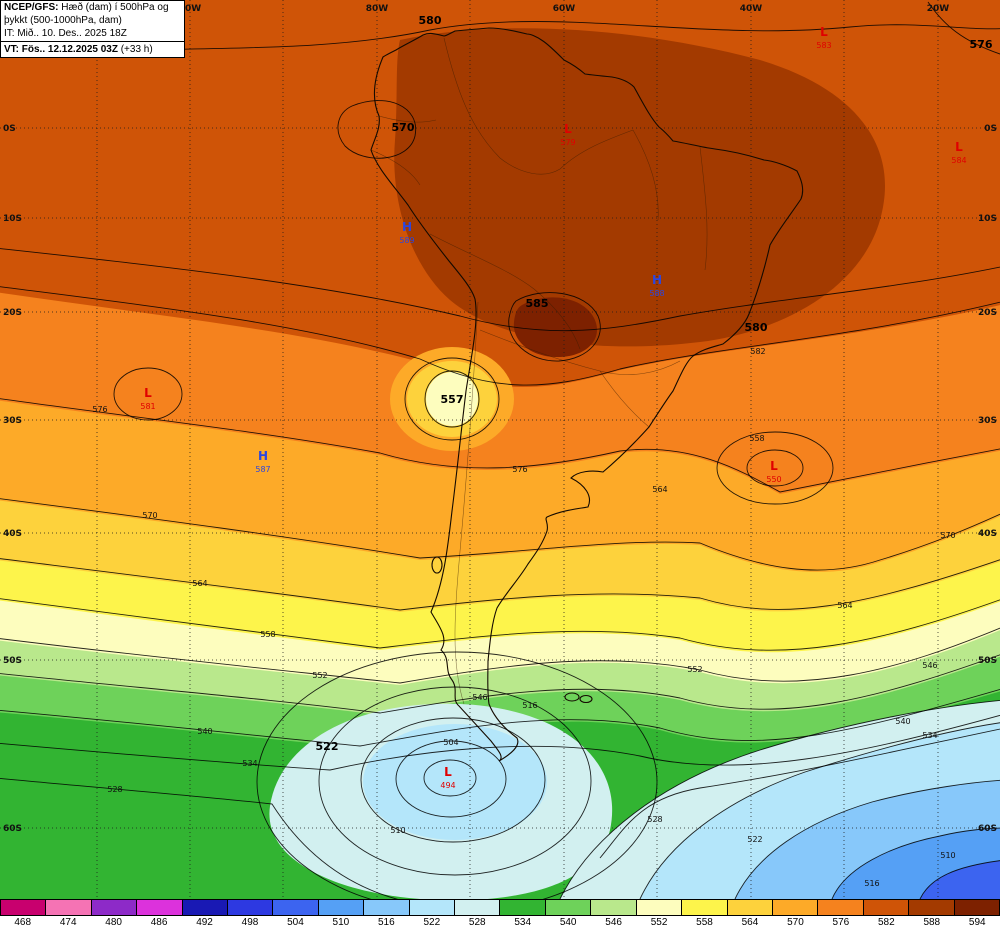 This screenshot has width=1000, height=934. Describe the element at coordinates (99, 409) in the screenshot. I see `contour-label: 576` at that location.